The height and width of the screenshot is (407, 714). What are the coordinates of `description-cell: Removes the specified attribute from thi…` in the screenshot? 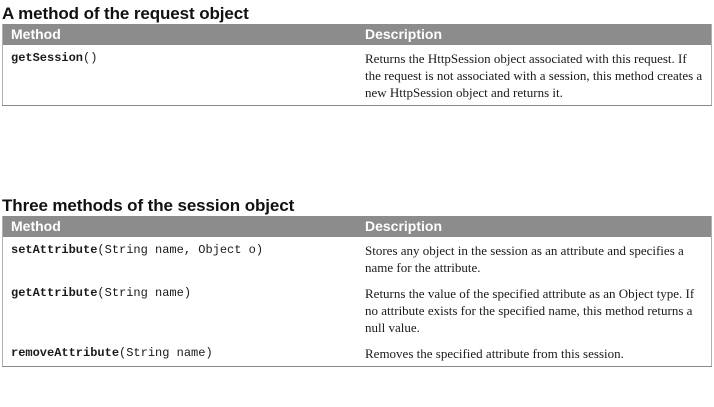 It's located at (494, 353).